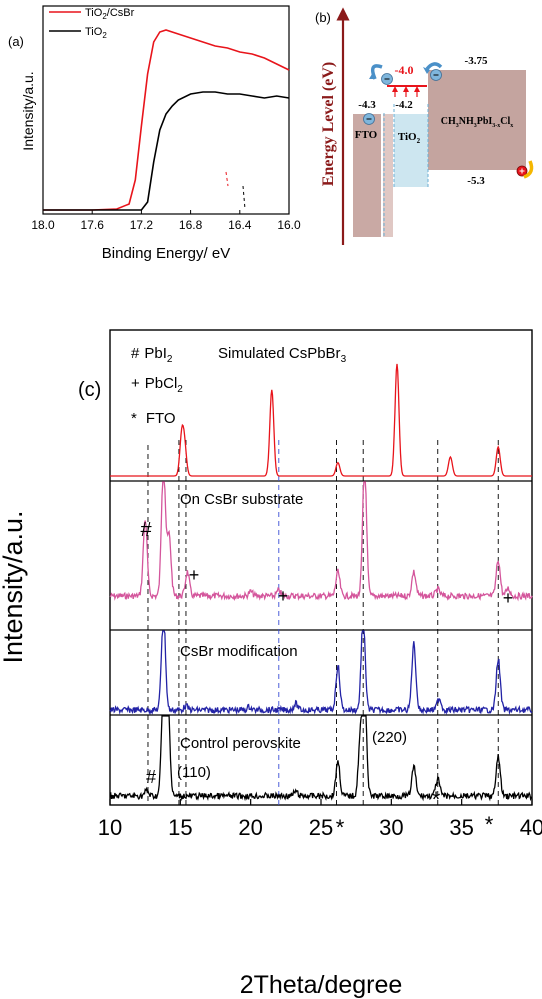 The width and height of the screenshot is (542, 999). What do you see at coordinates (289, 225) in the screenshot?
I see `x-tick-label: 16.0` at bounding box center [289, 225].